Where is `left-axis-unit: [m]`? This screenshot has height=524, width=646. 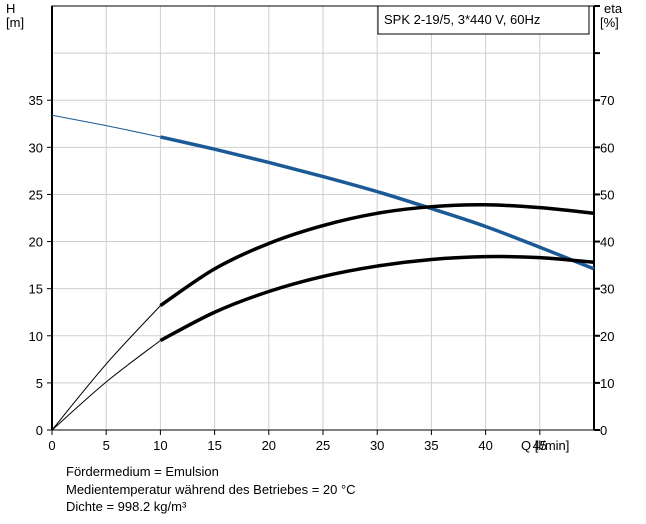
left-axis-unit: [m] is located at coordinates (15, 22).